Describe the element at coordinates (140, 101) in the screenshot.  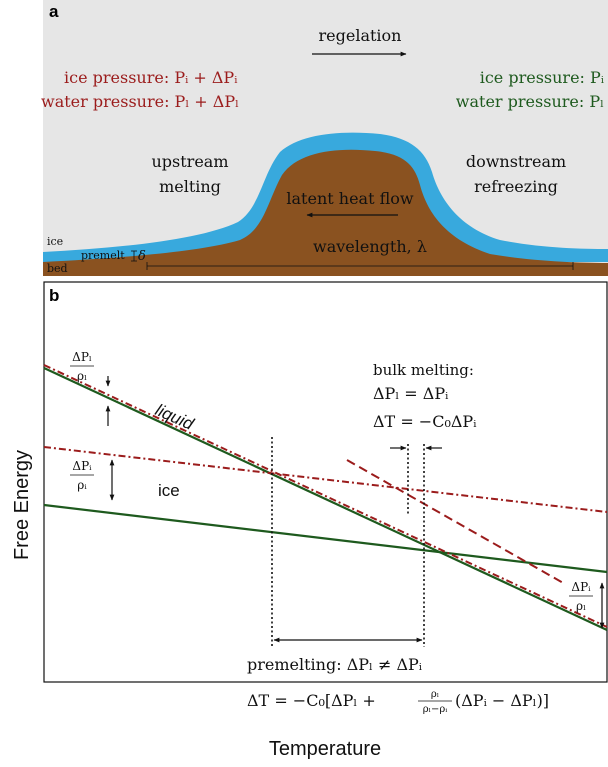
I see `water-pressure-upstream: water pressure: Pₗ + ΔPₗ` at that location.